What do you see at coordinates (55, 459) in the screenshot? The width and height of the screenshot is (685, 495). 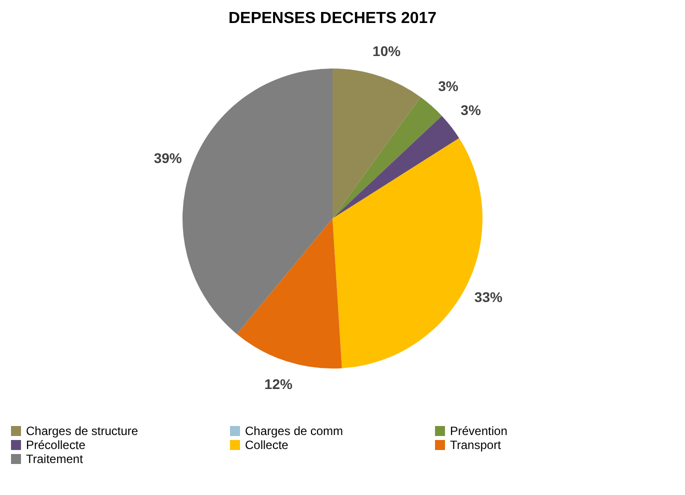 I see `legend-label: Traitement` at bounding box center [55, 459].